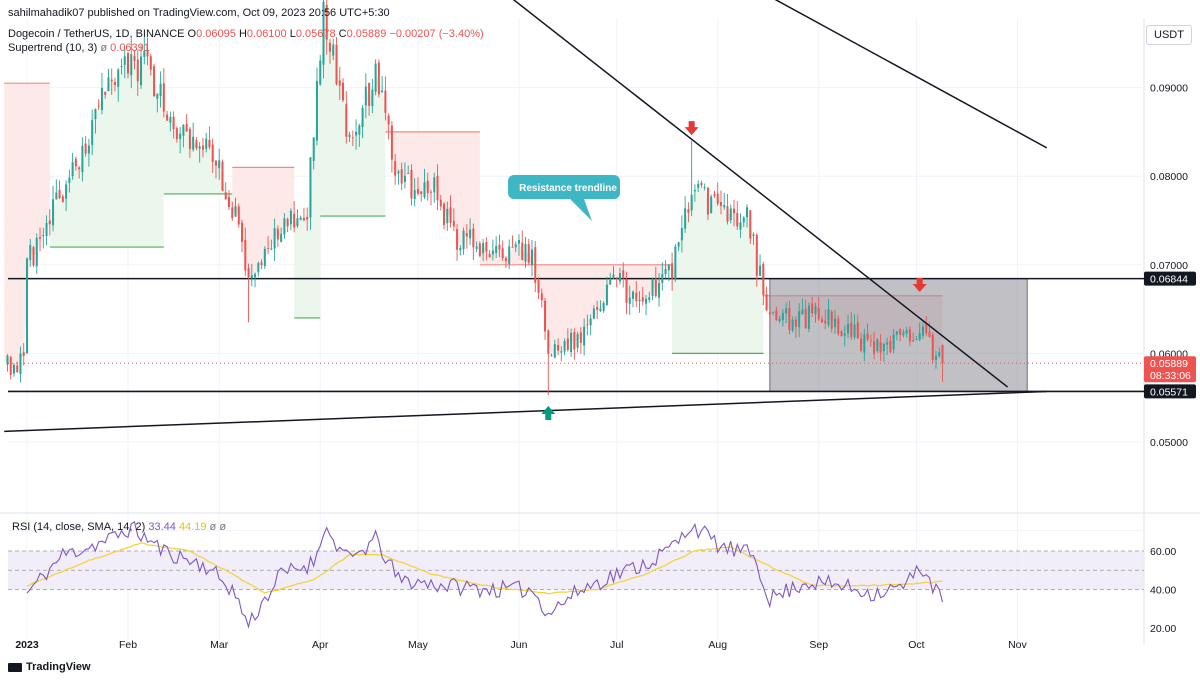 The image size is (1200, 686). I want to click on price-label-badge, so click(1170, 369).